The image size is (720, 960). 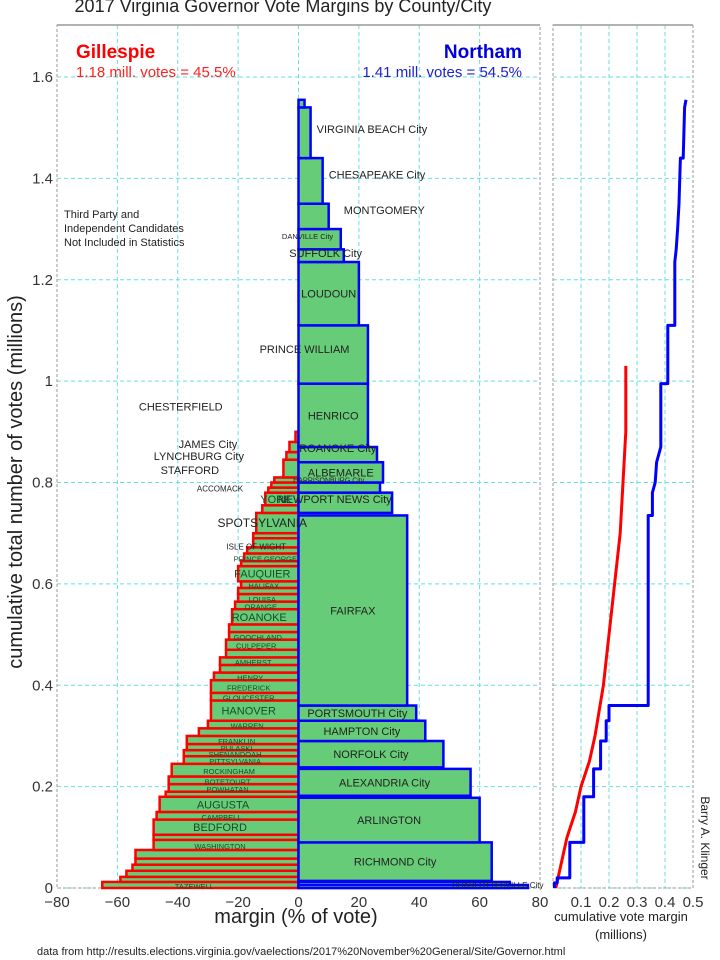 What do you see at coordinates (621, 916) in the screenshot?
I see `right-x-axis-label-1: cumulative vote margin` at bounding box center [621, 916].